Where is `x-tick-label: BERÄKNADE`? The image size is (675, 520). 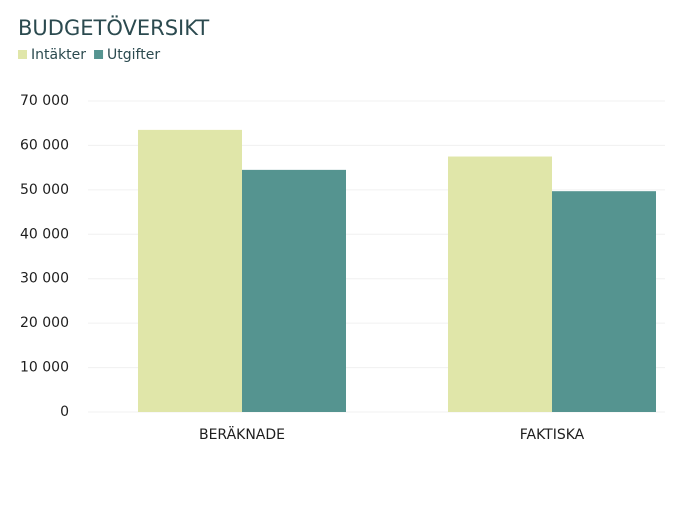
x-tick-label: BERÄKNADE is located at coordinates (242, 434).